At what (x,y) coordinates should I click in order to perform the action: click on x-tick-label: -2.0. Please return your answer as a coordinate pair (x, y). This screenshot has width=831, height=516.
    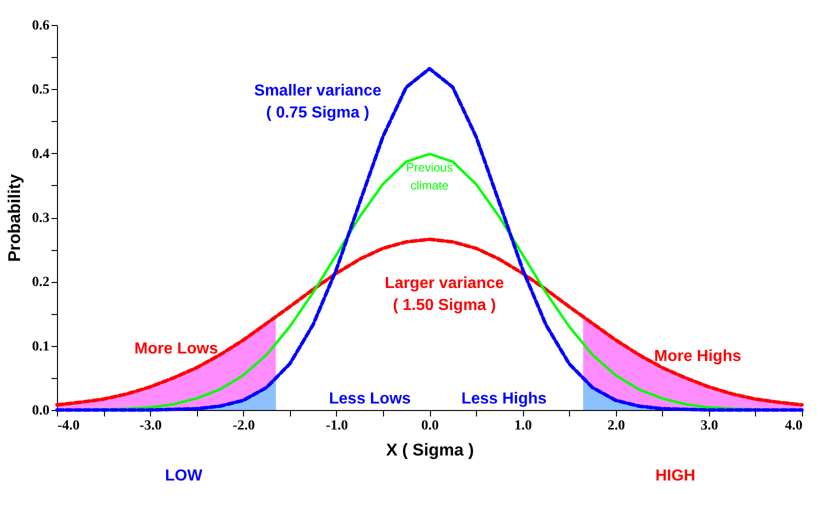
    Looking at the image, I should click on (243, 426).